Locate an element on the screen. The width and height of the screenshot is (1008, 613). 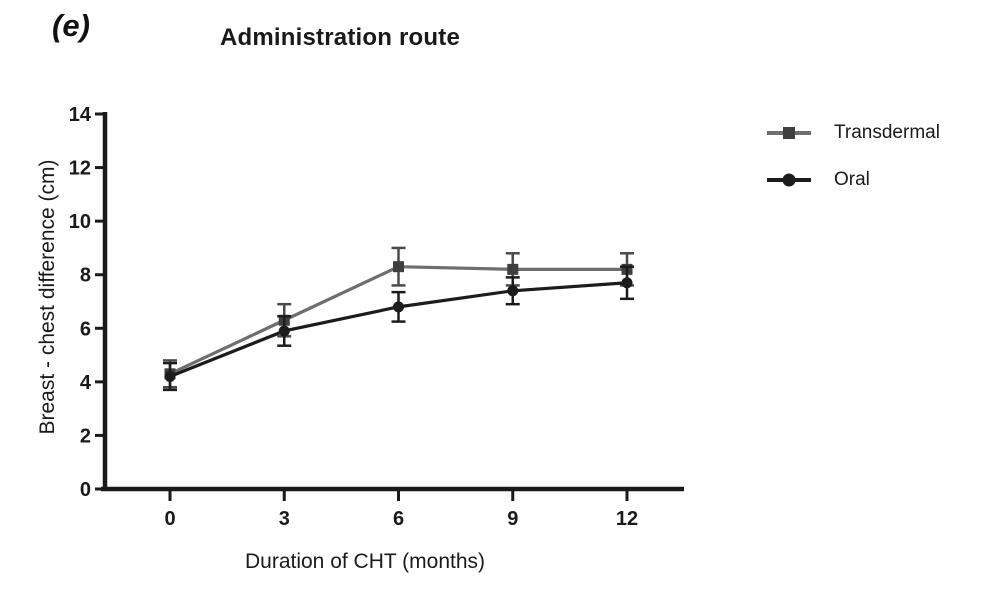
y-tick-label: 2 is located at coordinates (85, 436).